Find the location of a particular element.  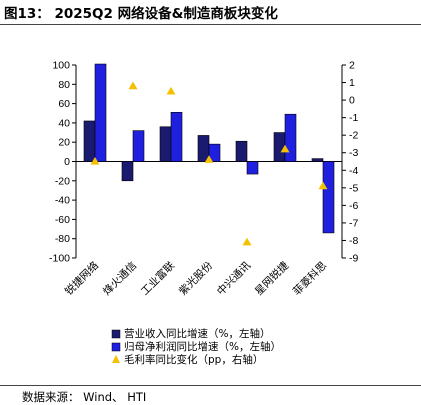

right-tick-label: -3 is located at coordinates (353, 153).